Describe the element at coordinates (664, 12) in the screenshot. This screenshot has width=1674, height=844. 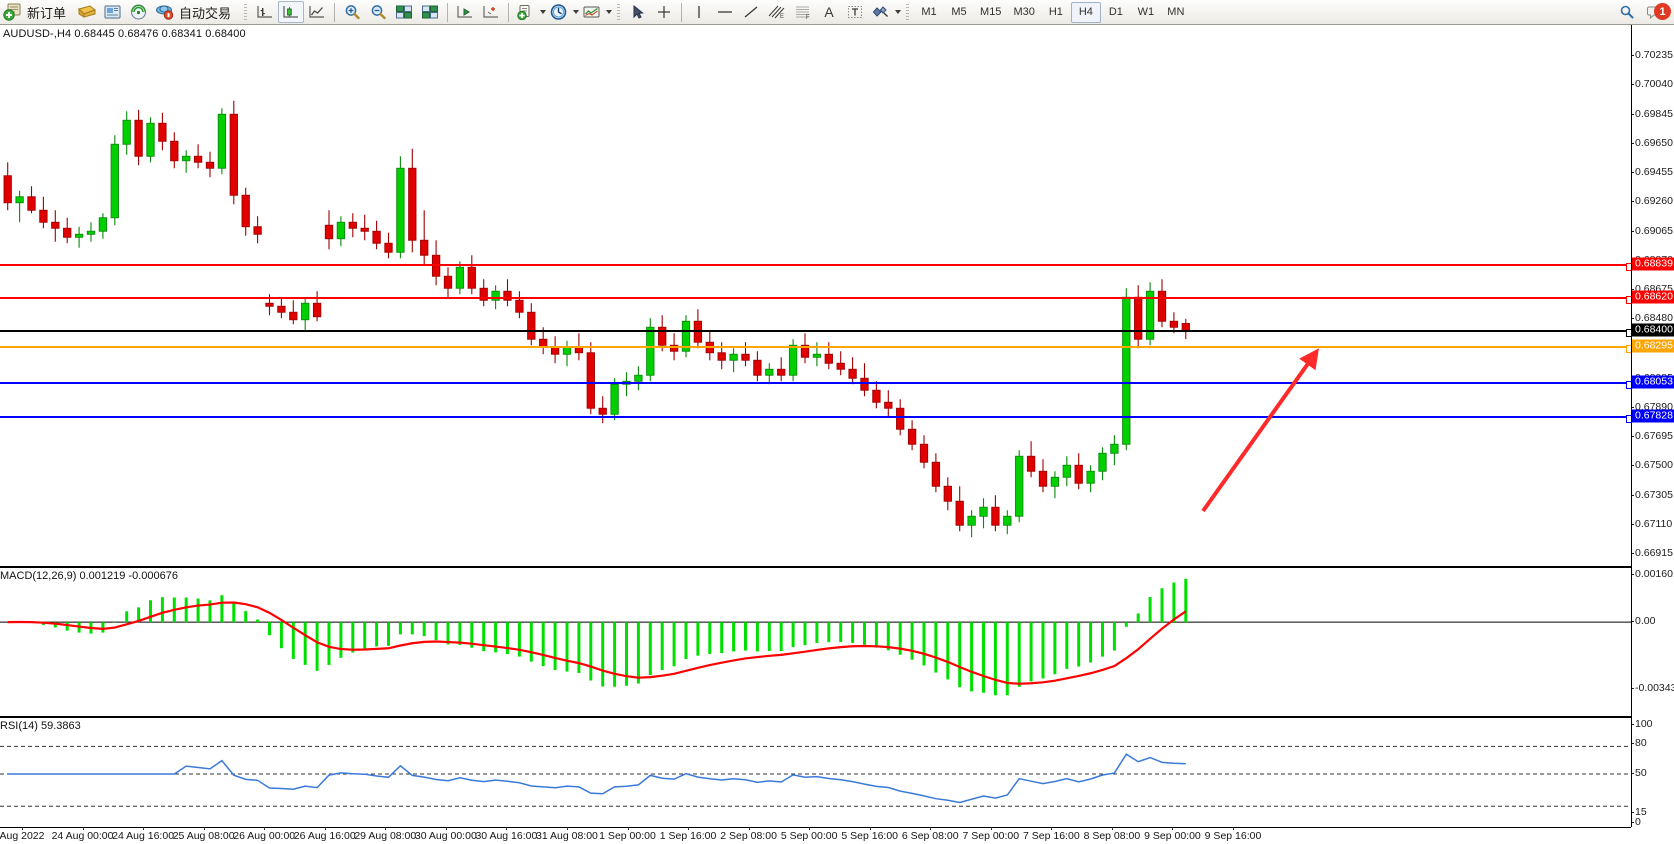
I see `crosshair-icon` at that location.